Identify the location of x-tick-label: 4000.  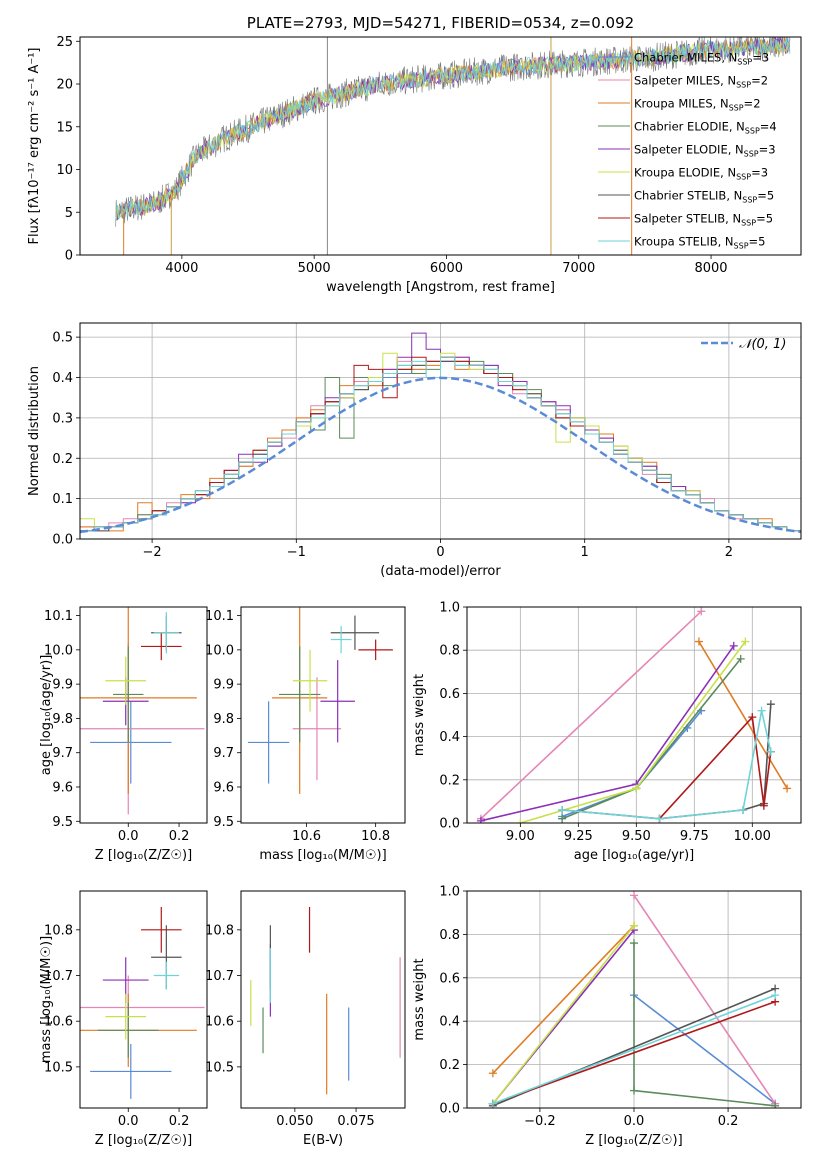
(181, 268).